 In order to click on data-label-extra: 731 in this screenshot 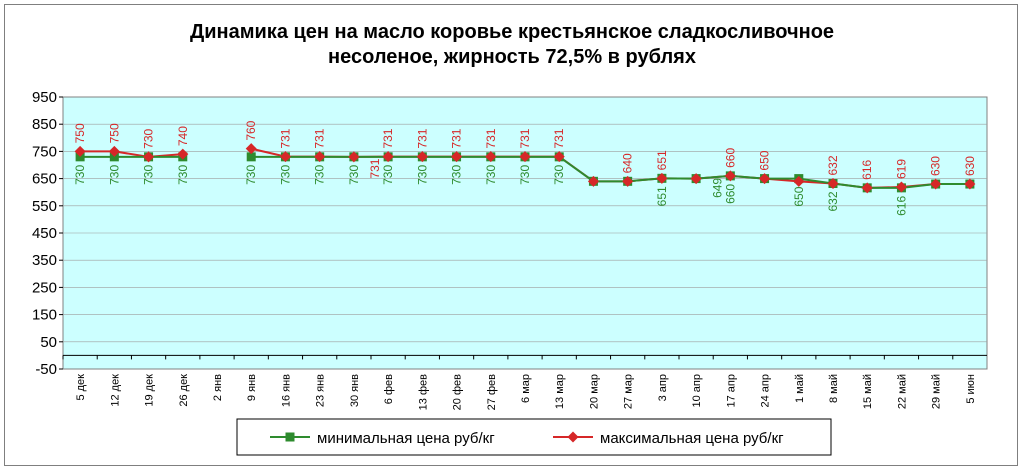, I will do `click(375, 168)`.